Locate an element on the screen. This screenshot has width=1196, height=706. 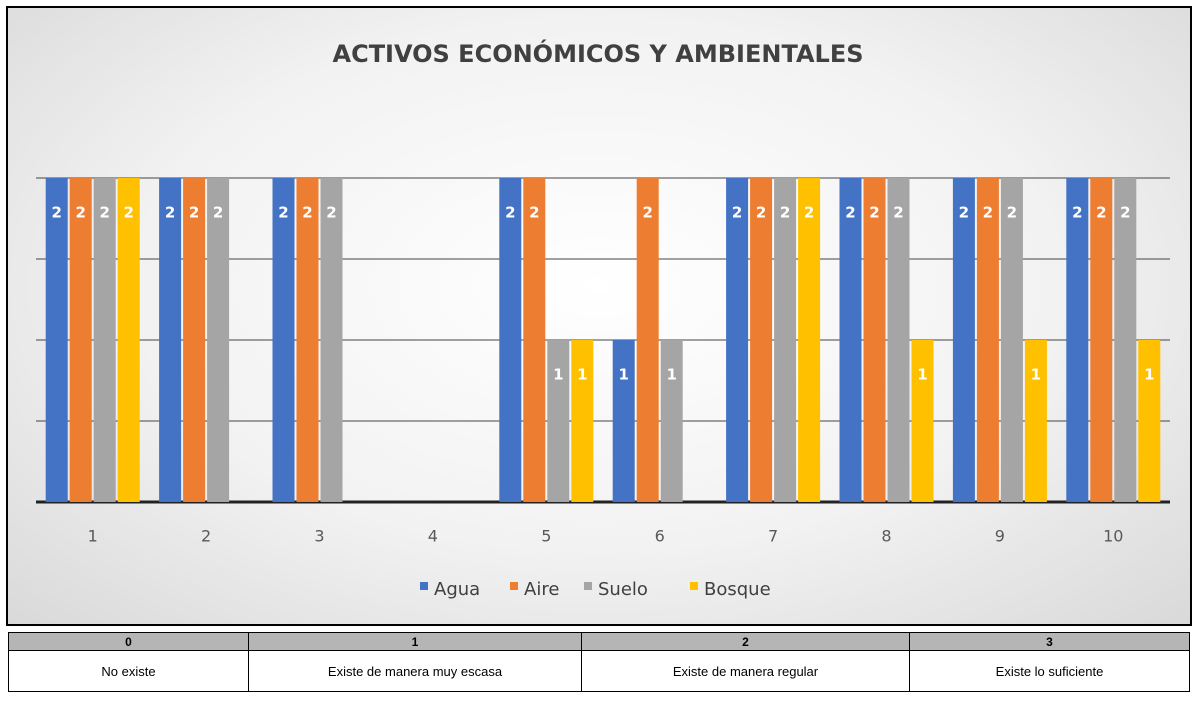
header-cell: 2 is located at coordinates (745, 641).